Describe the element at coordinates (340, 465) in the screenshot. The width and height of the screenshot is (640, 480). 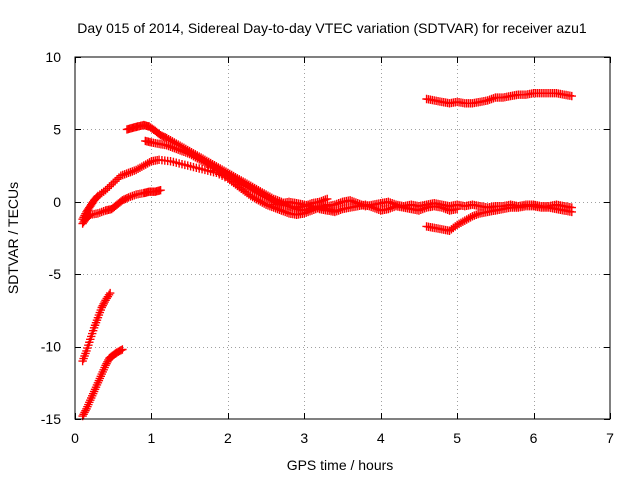
I see `x-axis-title: GPS time / hours` at that location.